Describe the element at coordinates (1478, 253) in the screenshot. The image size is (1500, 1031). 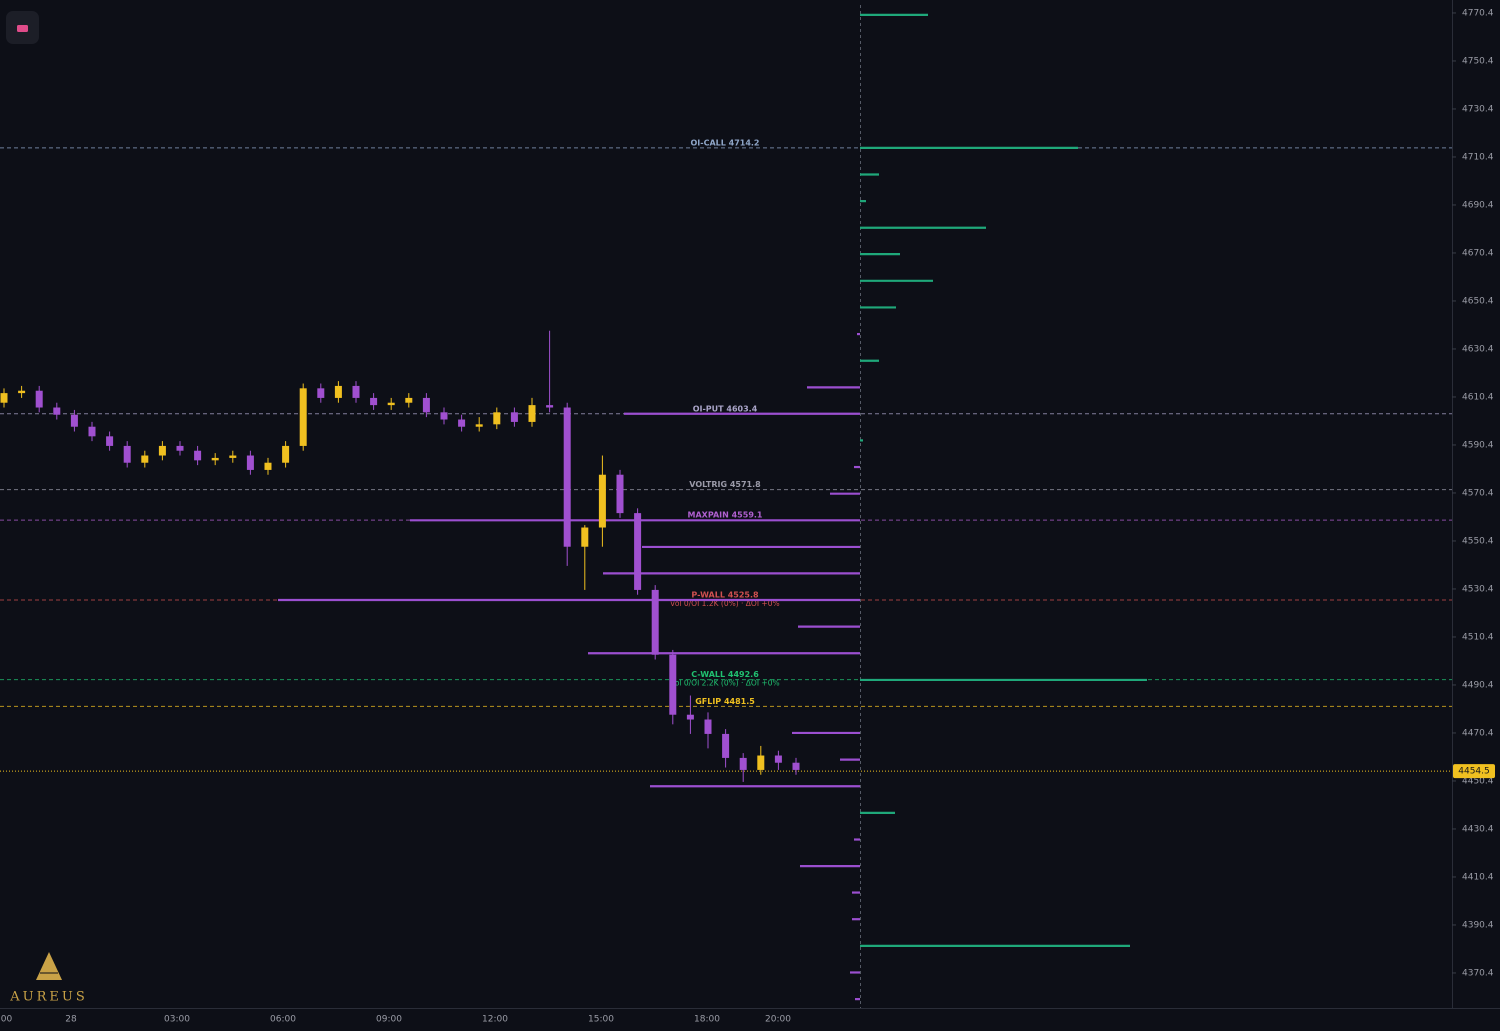
I see `y-tick-label: 4670.4` at that location.